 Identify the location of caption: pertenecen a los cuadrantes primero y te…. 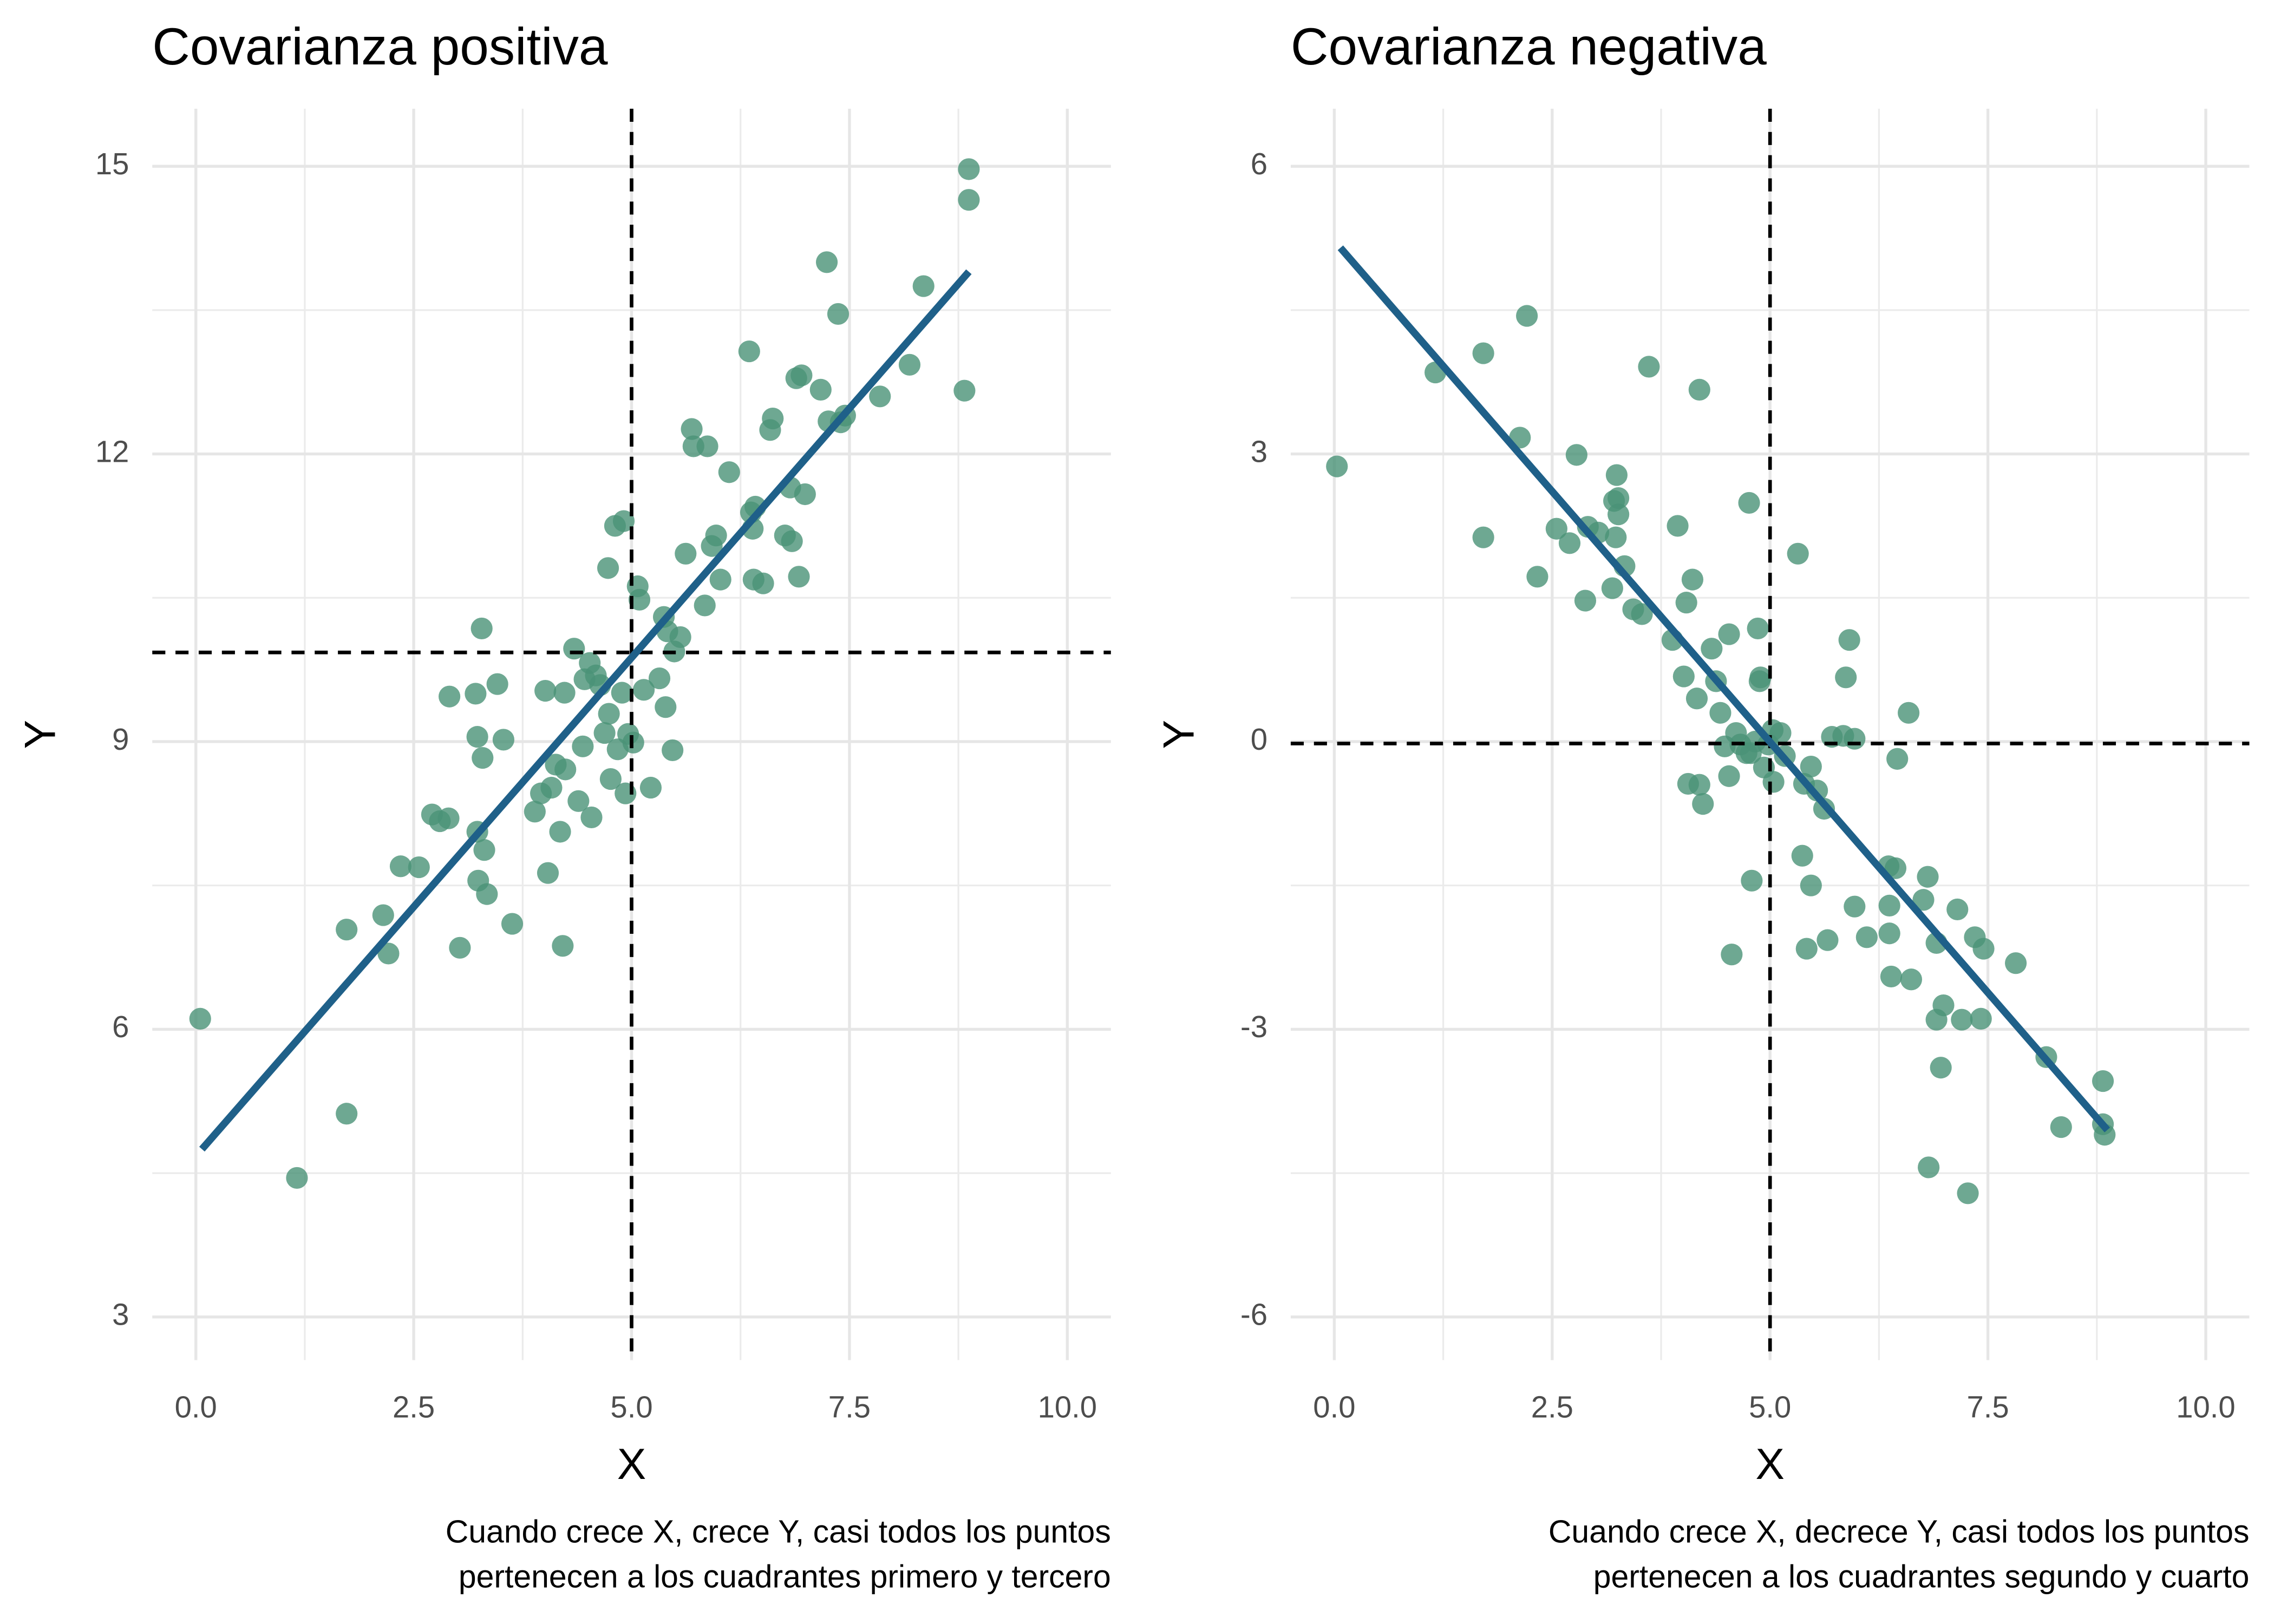
(785, 1577).